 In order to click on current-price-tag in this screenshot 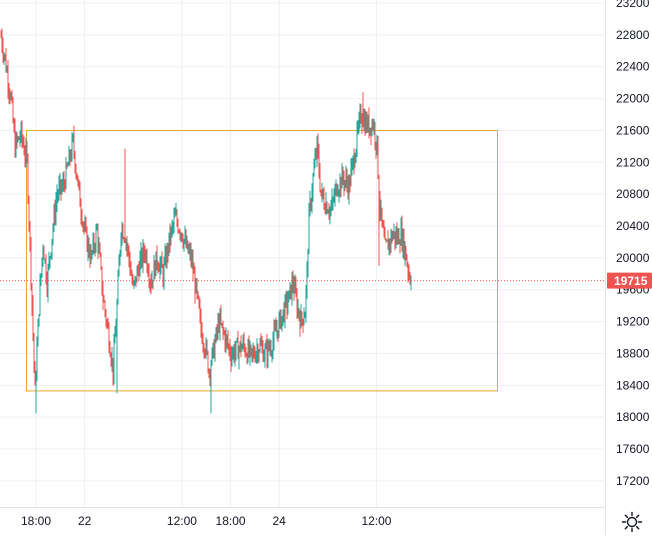, I will do `click(629, 280)`.